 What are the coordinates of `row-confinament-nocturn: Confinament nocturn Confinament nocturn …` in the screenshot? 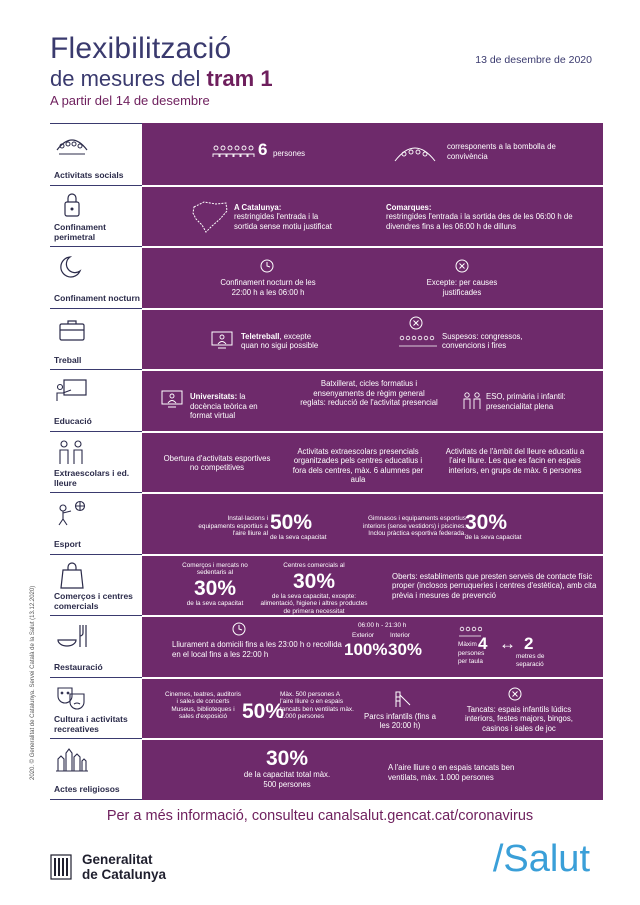 It's located at (326, 277).